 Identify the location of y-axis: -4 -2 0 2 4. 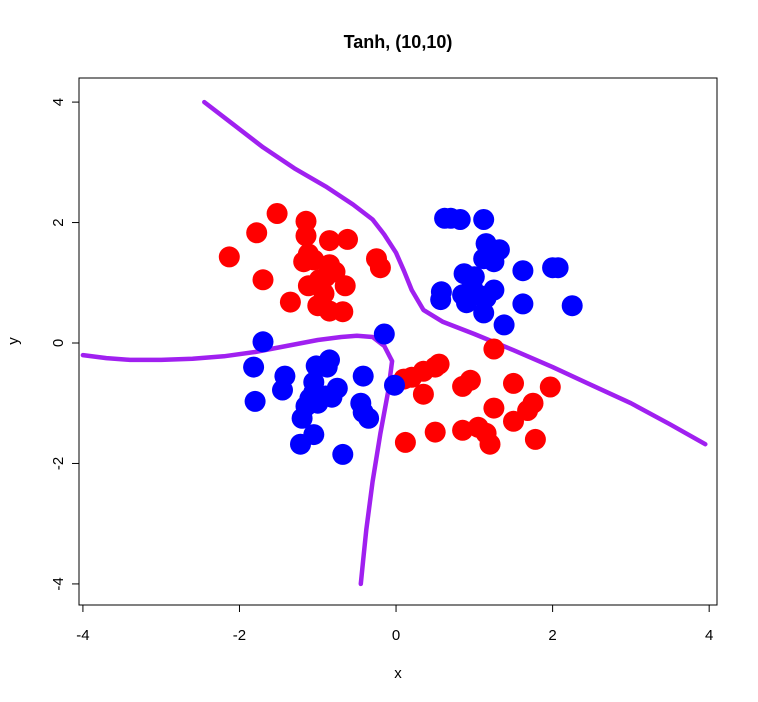
(65, 344).